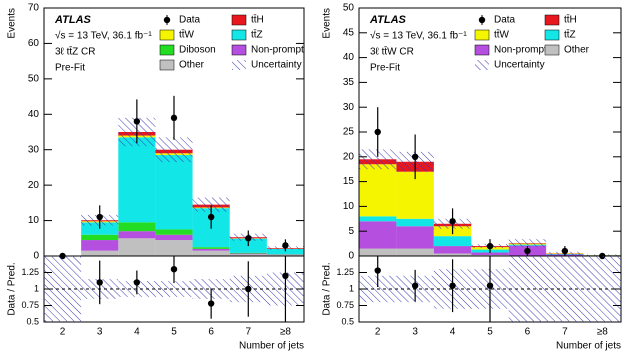 Image resolution: width=630 pixels, height=355 pixels. I want to click on x-tick-label: 3, so click(100, 332).